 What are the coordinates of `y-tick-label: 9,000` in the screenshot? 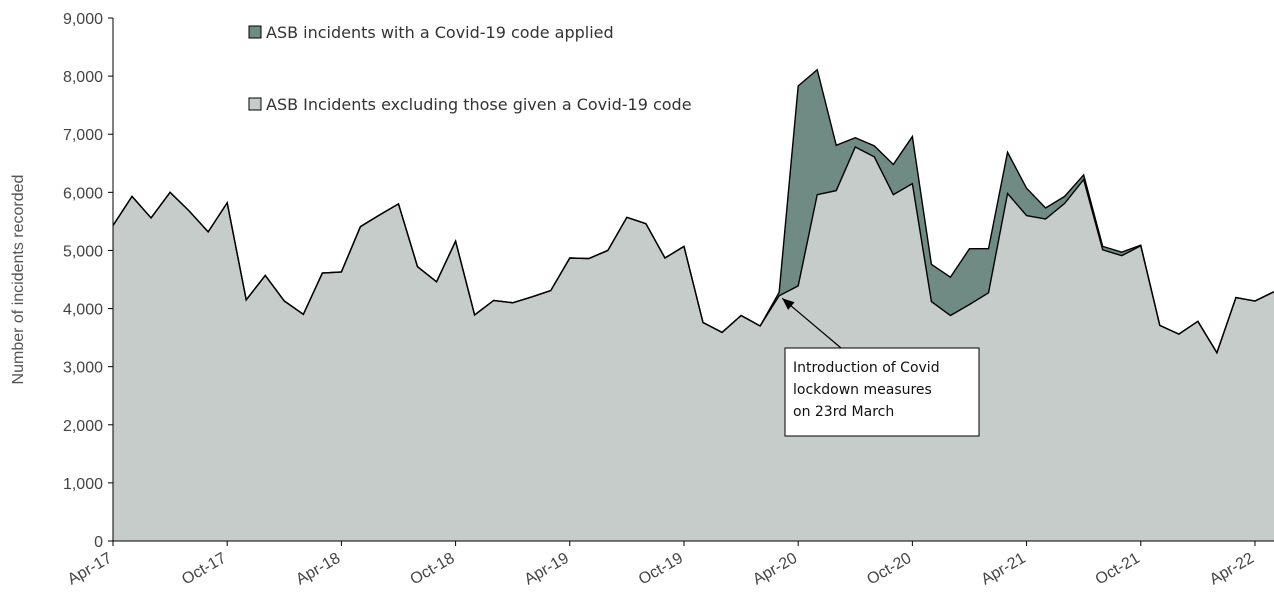 It's located at (83, 19).